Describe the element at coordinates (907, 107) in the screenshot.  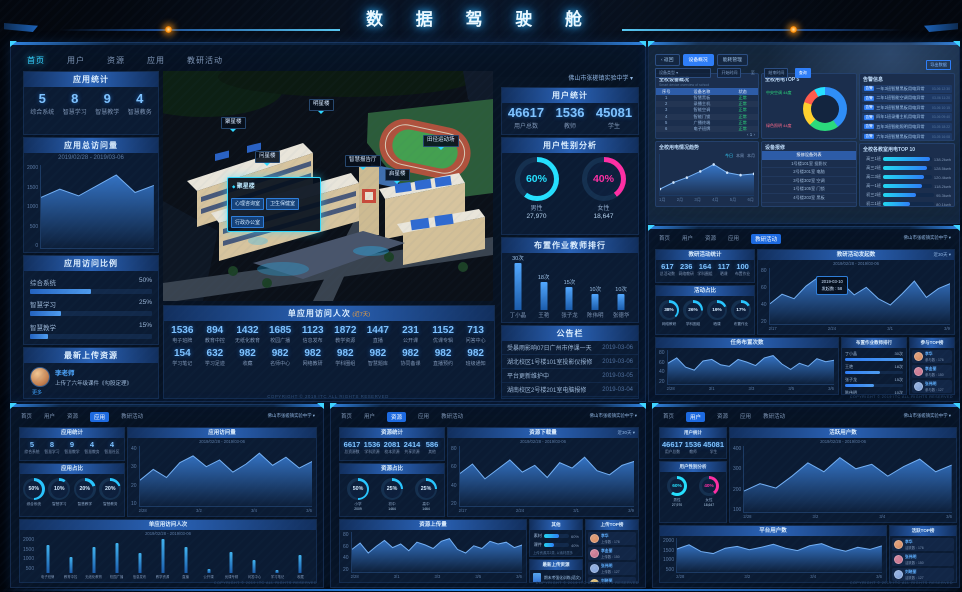
I see `alert-row: 告警 三年2班智慧黑板用电异常 03-06 10:15` at that location.